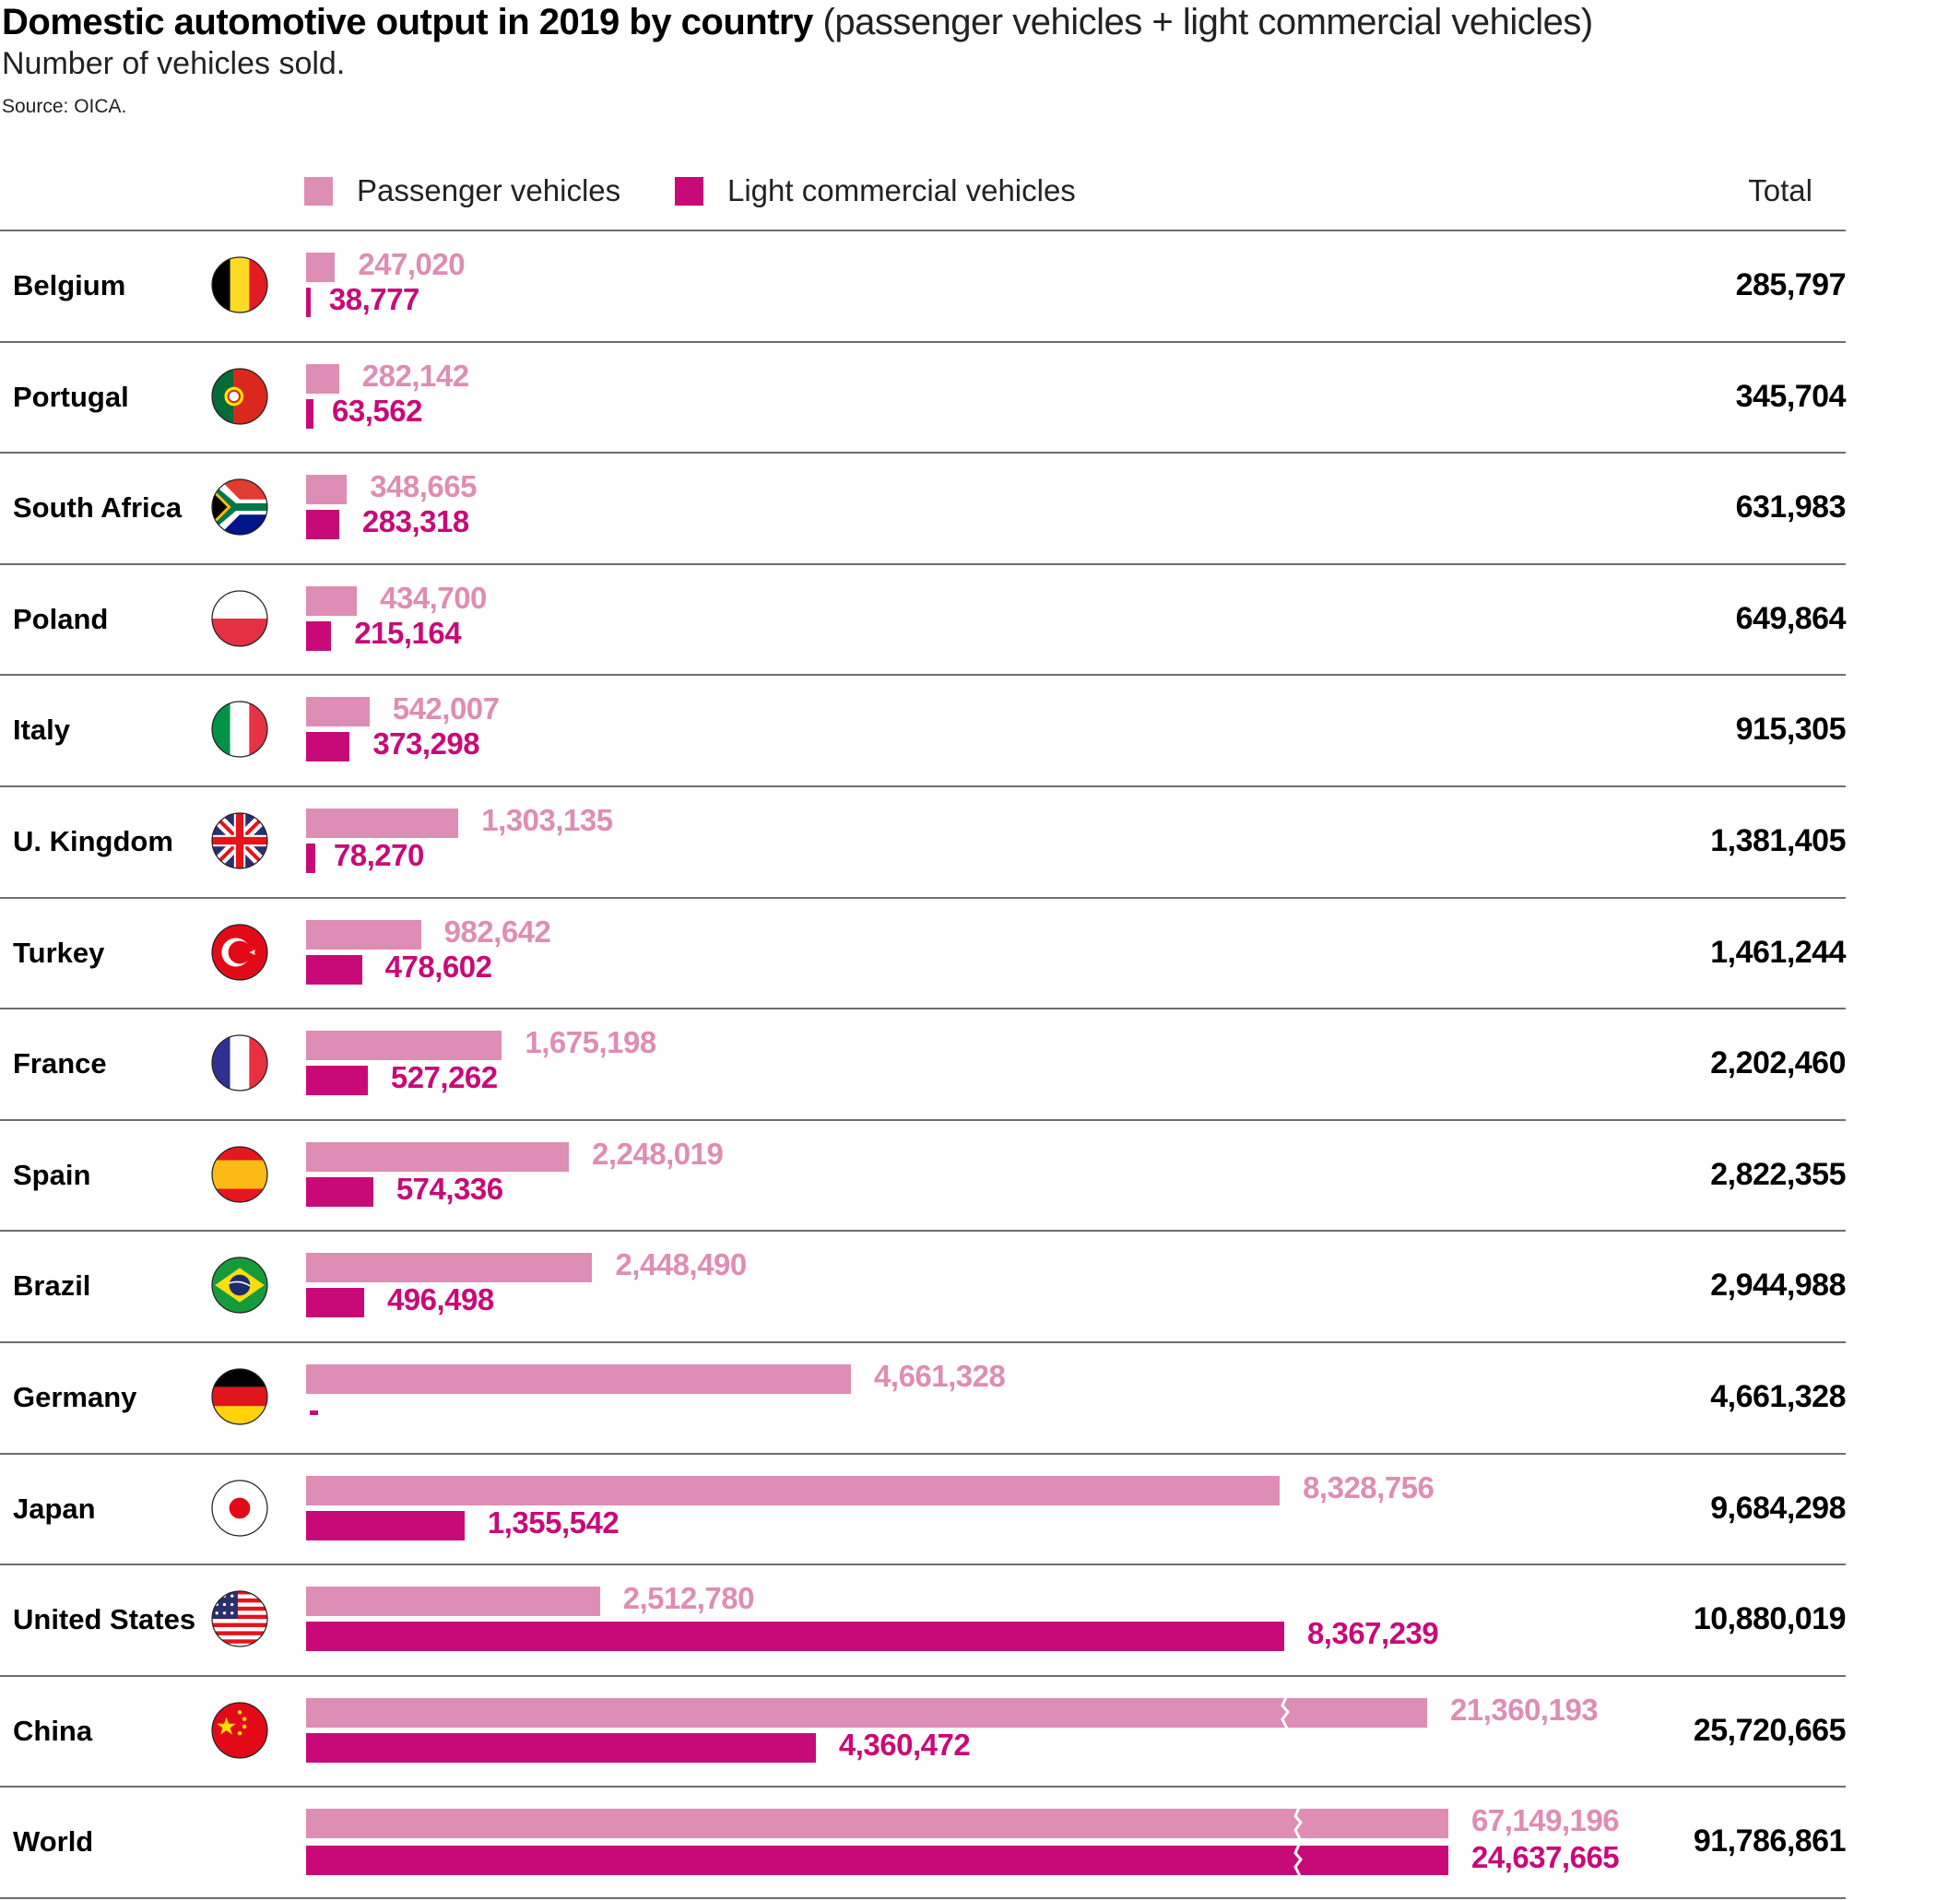 The height and width of the screenshot is (1900, 1960). Describe the element at coordinates (239, 729) in the screenshot. I see `italy-flag-icon` at that location.